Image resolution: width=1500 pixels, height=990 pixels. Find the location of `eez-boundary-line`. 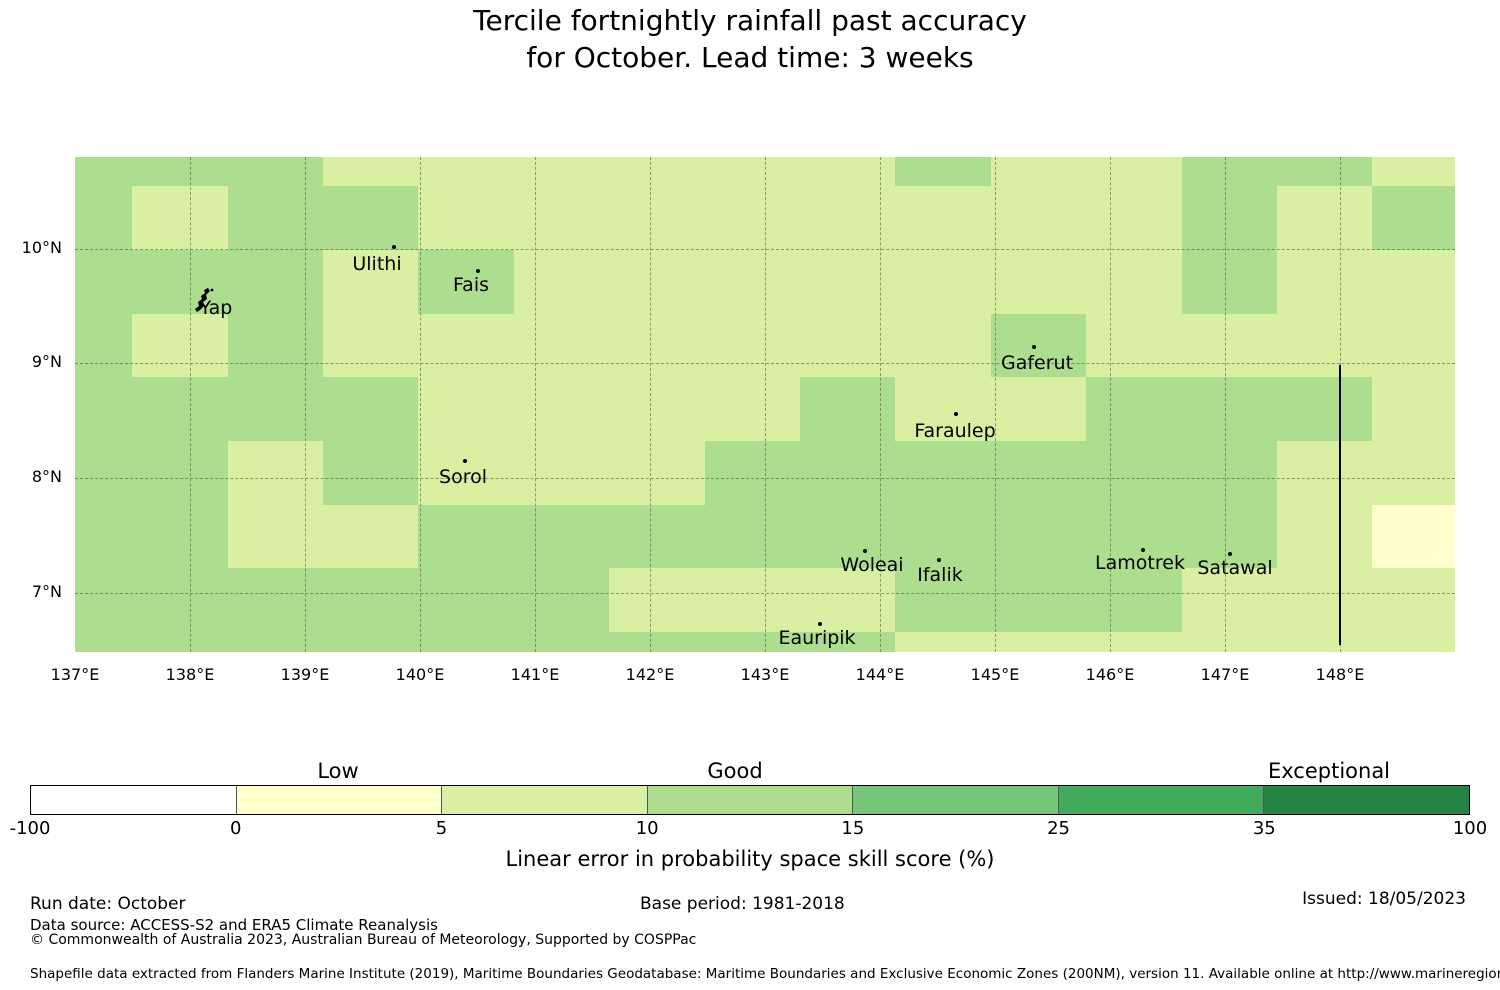

eez-boundary-line is located at coordinates (1340, 505).